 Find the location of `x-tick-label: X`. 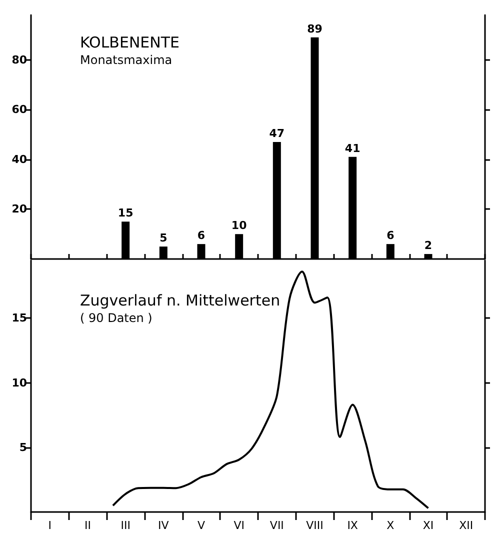

x-tick-label: X is located at coordinates (390, 525).